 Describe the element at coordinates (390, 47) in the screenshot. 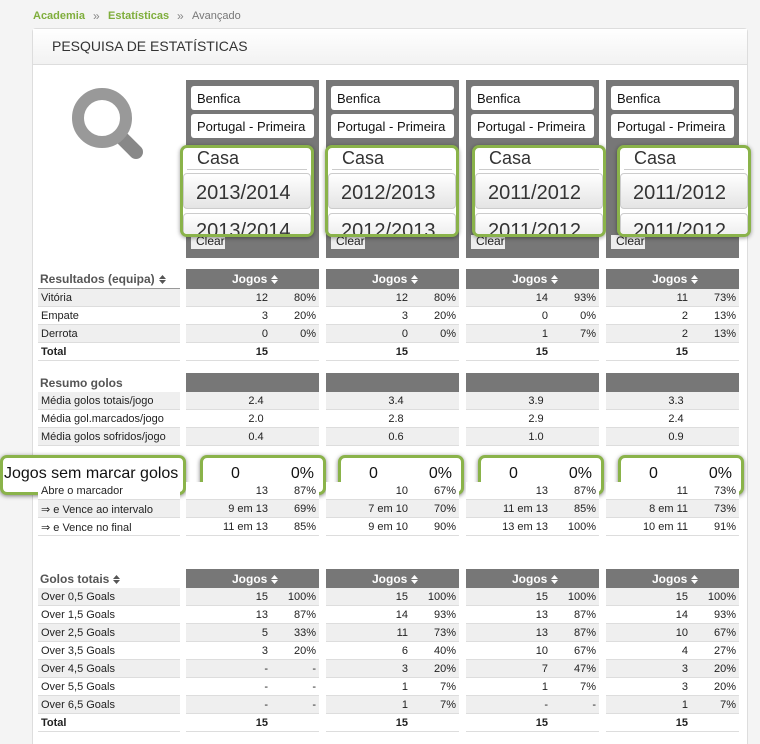

I see `panel-header` at that location.